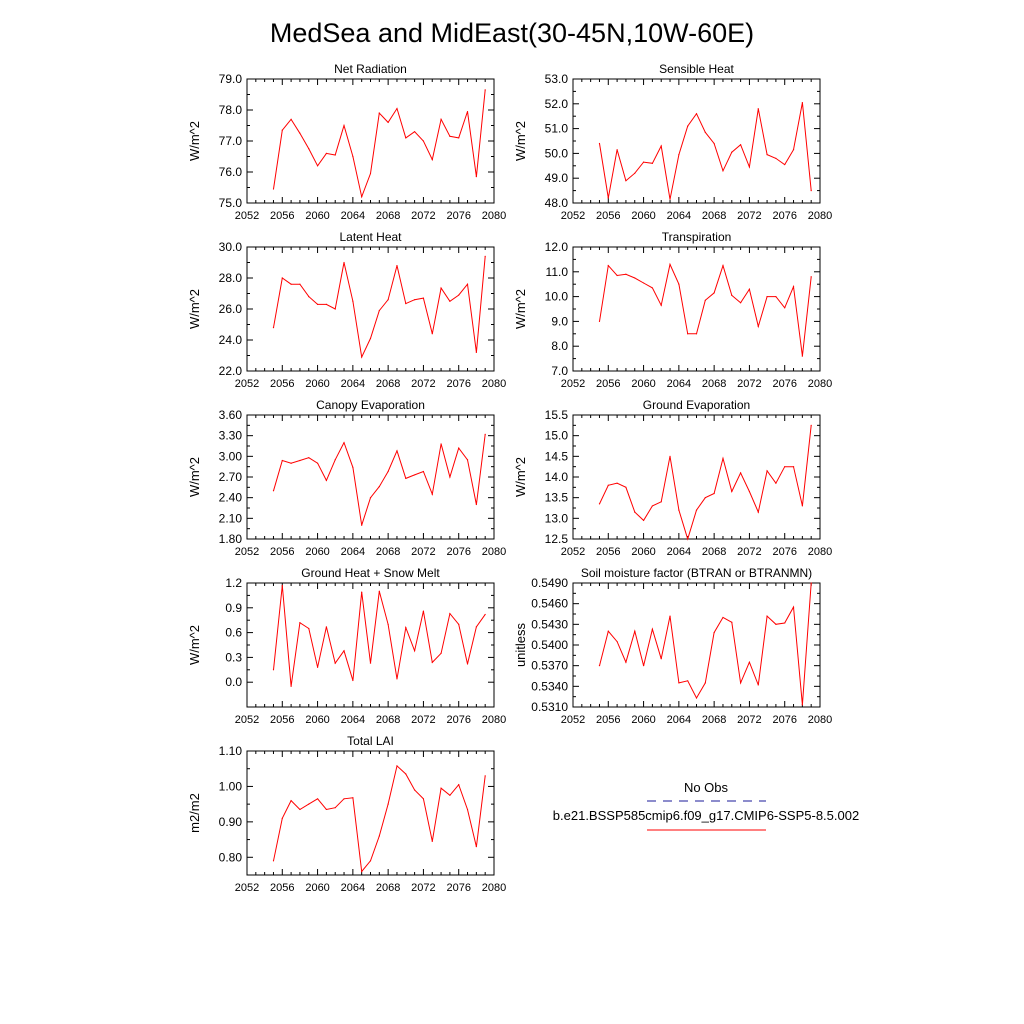 This screenshot has width=1024, height=1024. What do you see at coordinates (231, 786) in the screenshot?
I see `y-tick-label: 1.00` at bounding box center [231, 786].